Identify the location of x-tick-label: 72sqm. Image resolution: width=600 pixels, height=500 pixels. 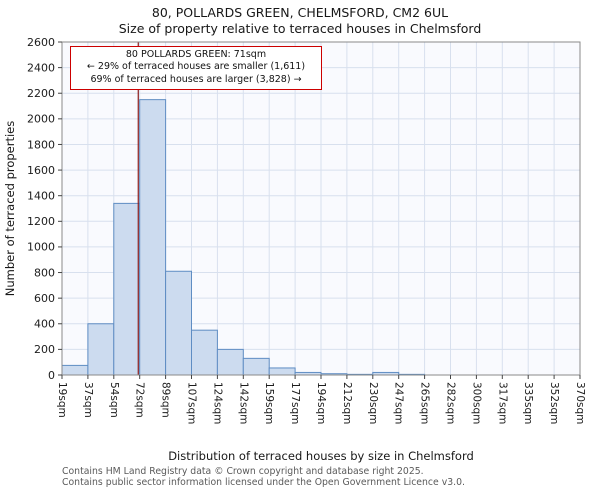
(140, 400).